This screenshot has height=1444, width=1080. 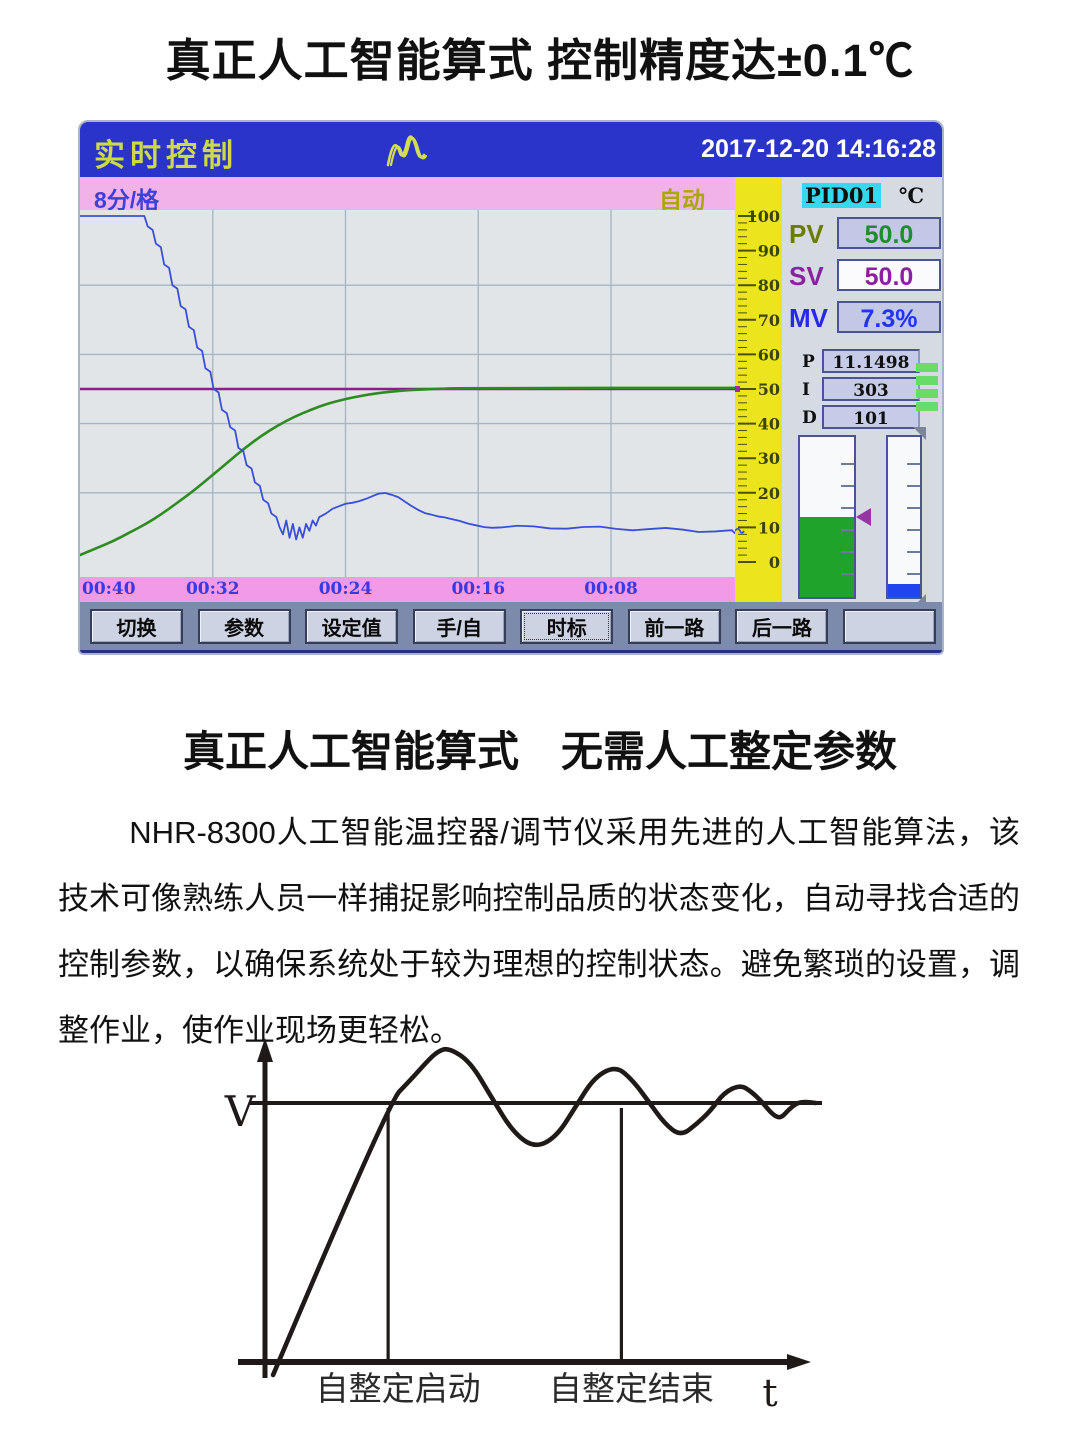 I want to click on mv-value: 7.3%, so click(x=889, y=317).